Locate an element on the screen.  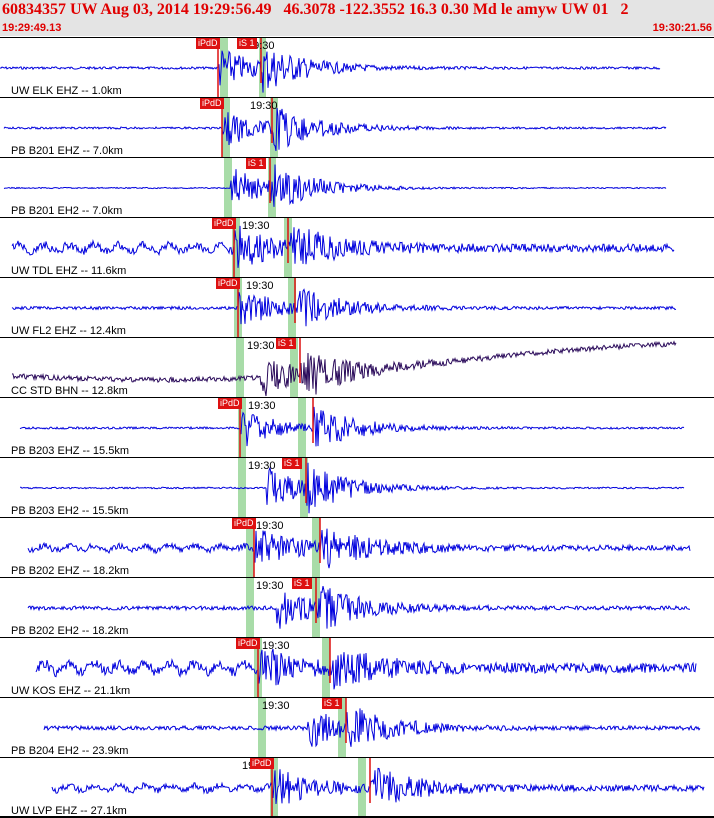
trace-panel: 19:30 iPdD PB B201 EHZ -- 7.0km is located at coordinates (357, 127).